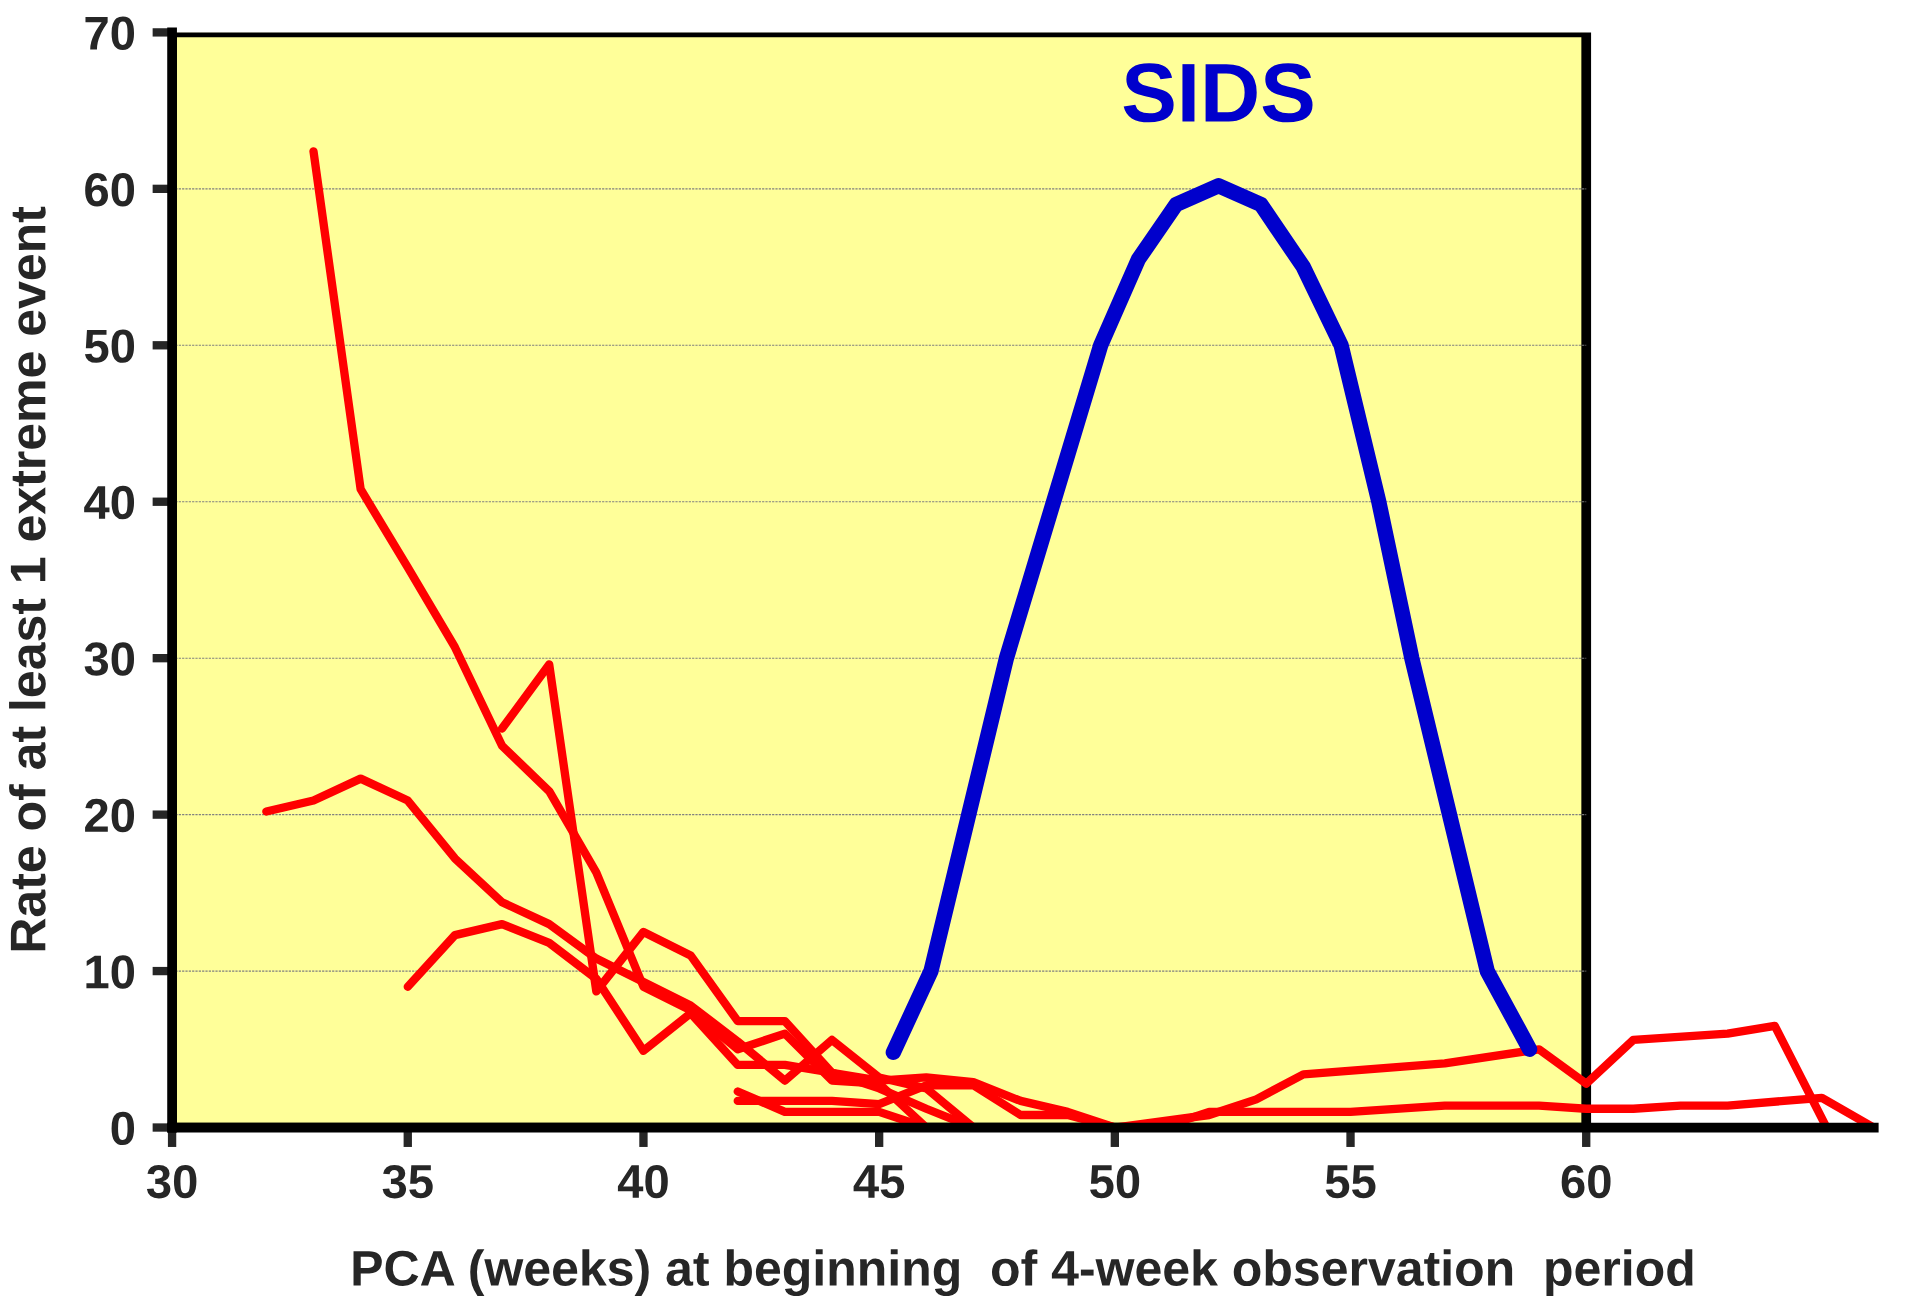 The height and width of the screenshot is (1296, 1912). I want to click on x-tick-label: 55, so click(1350, 1182).